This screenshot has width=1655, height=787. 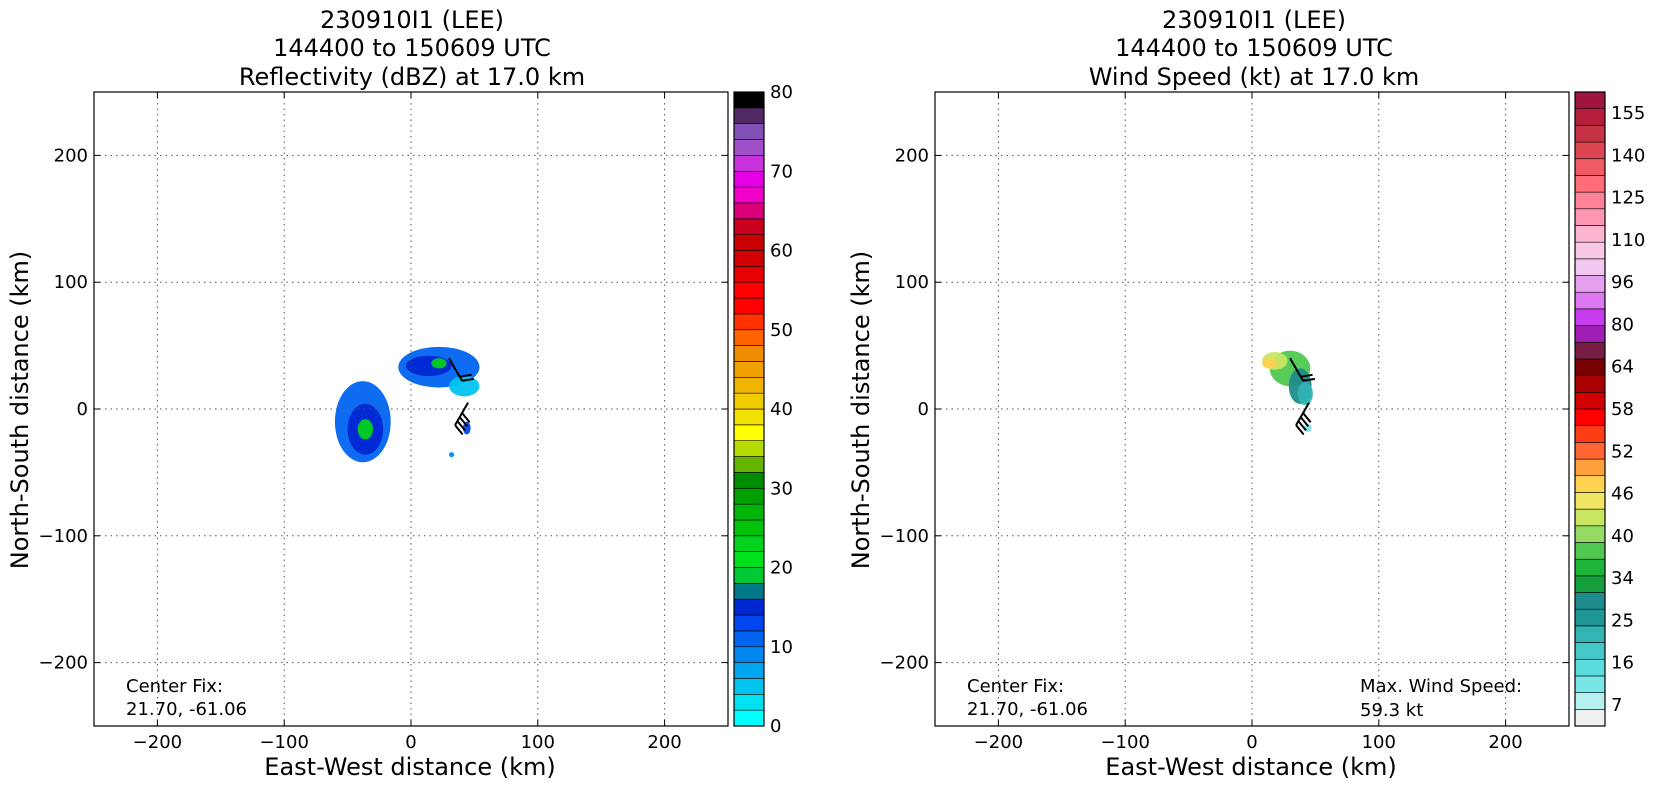 I want to click on colorbar: 0 10 20 30 40 50 60 70 80, so click(x=763, y=409).